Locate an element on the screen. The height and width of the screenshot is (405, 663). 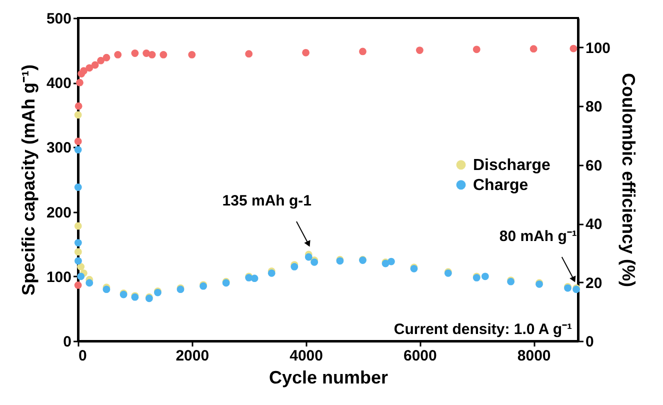
annotation: 80 mAh g⁻¹ is located at coordinates (538, 237).